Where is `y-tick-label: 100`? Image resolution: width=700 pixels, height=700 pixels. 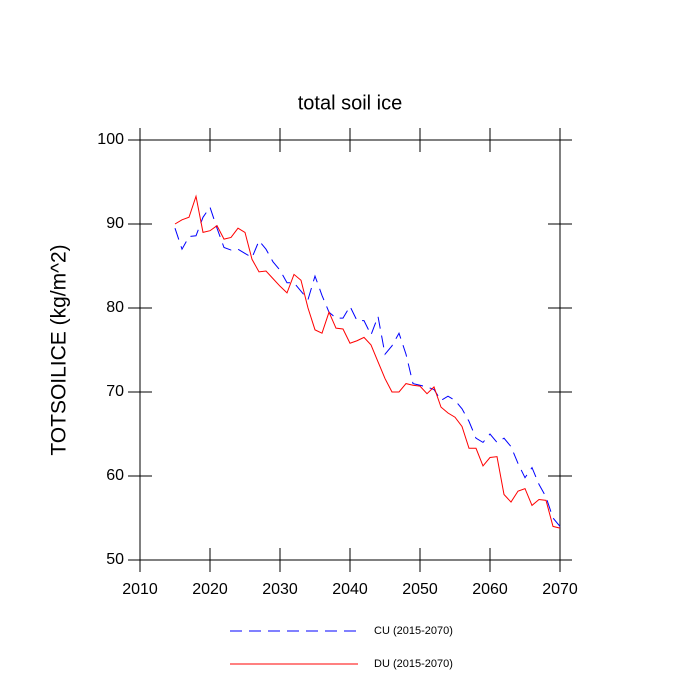
y-tick-label: 100 is located at coordinates (110, 139).